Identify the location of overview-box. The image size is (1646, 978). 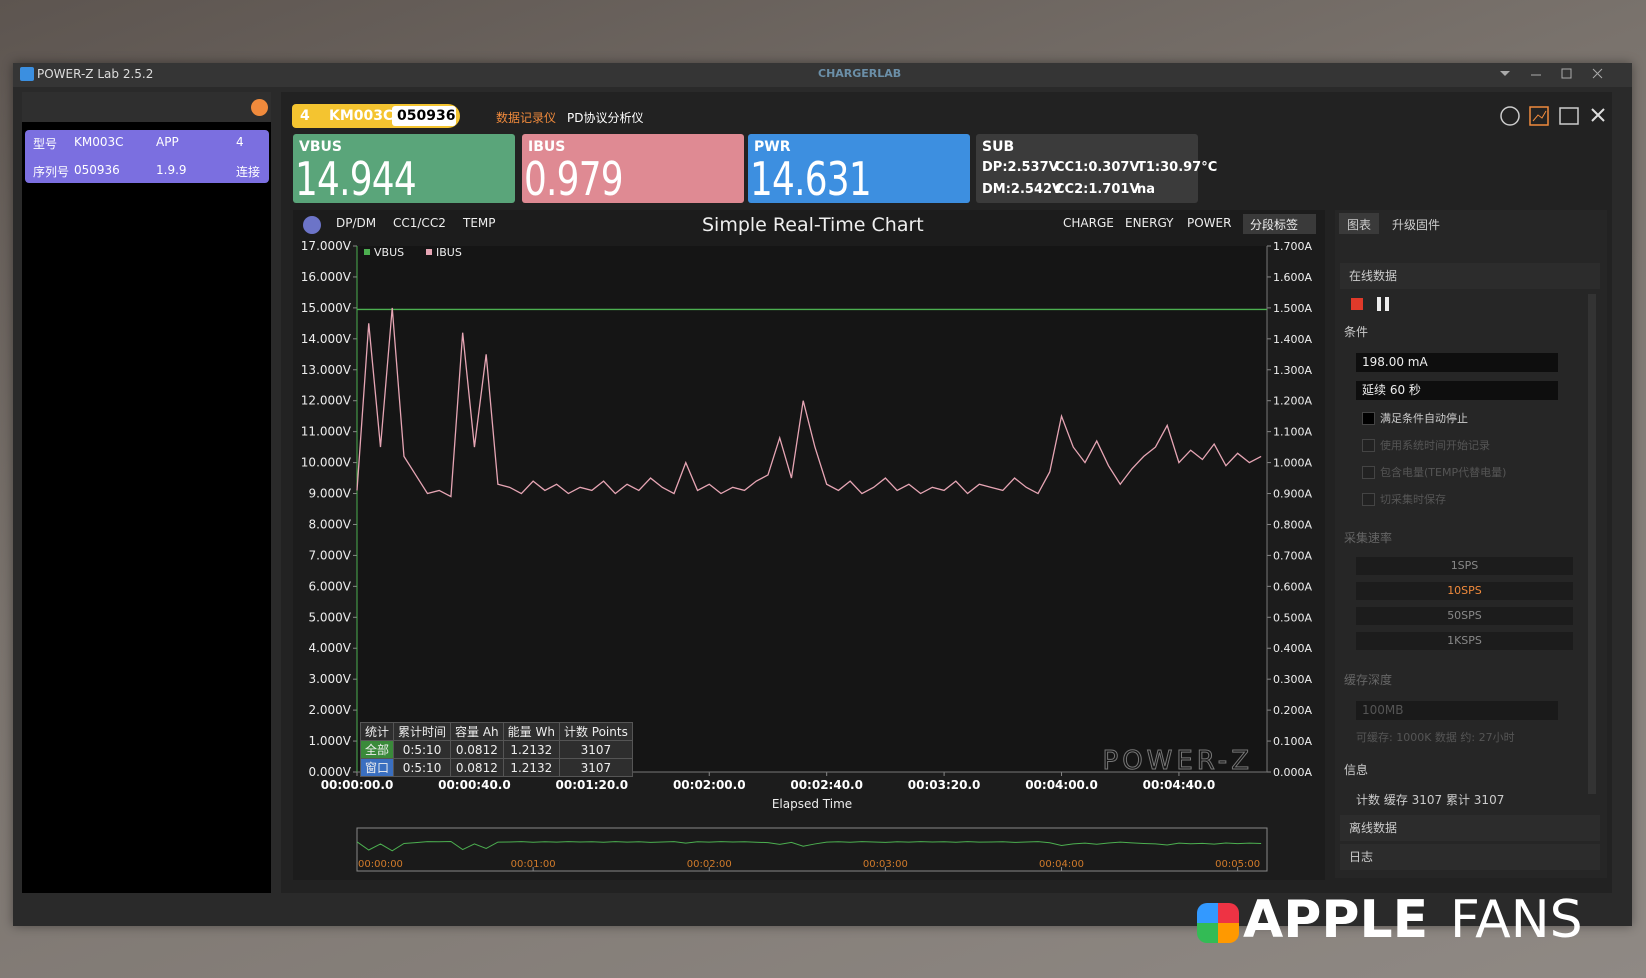
(812, 849).